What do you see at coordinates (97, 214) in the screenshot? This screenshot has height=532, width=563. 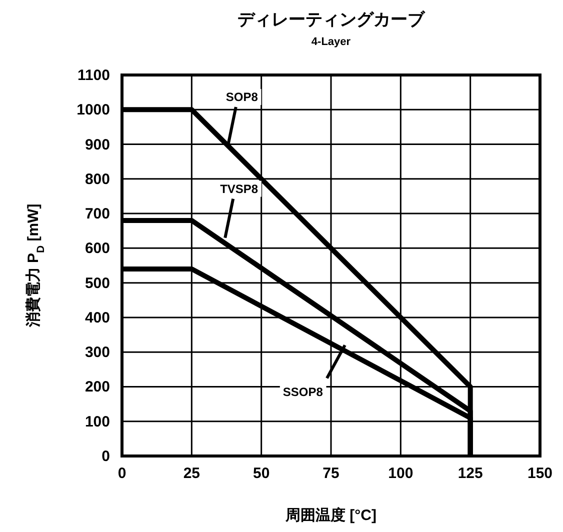 I see `y-tick-label: 700` at bounding box center [97, 214].